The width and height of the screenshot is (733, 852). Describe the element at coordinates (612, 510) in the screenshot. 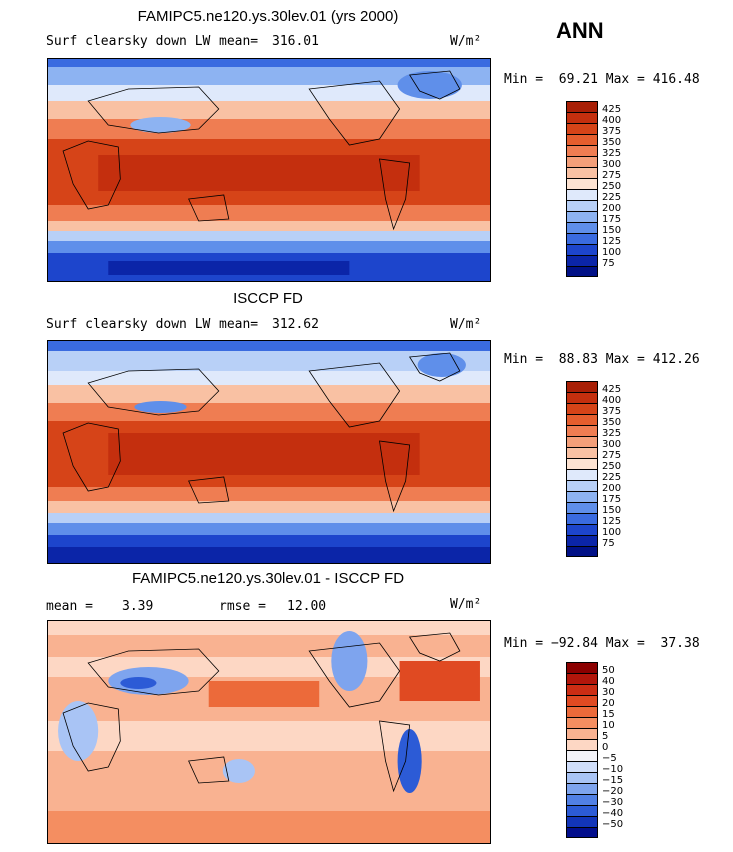

I see `panel2-tick: 150` at that location.